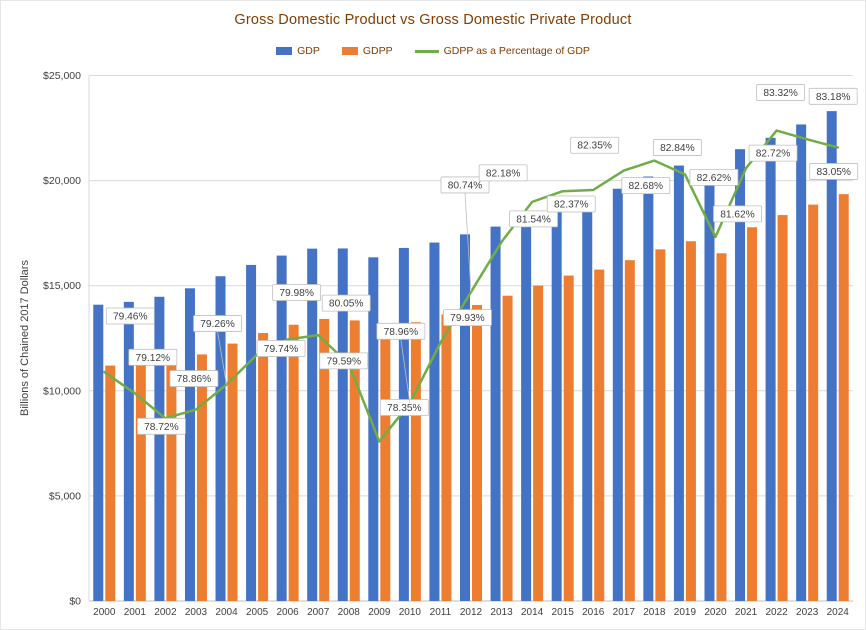 This screenshot has width=866, height=630. I want to click on x-tick-label: 2020, so click(715, 612).